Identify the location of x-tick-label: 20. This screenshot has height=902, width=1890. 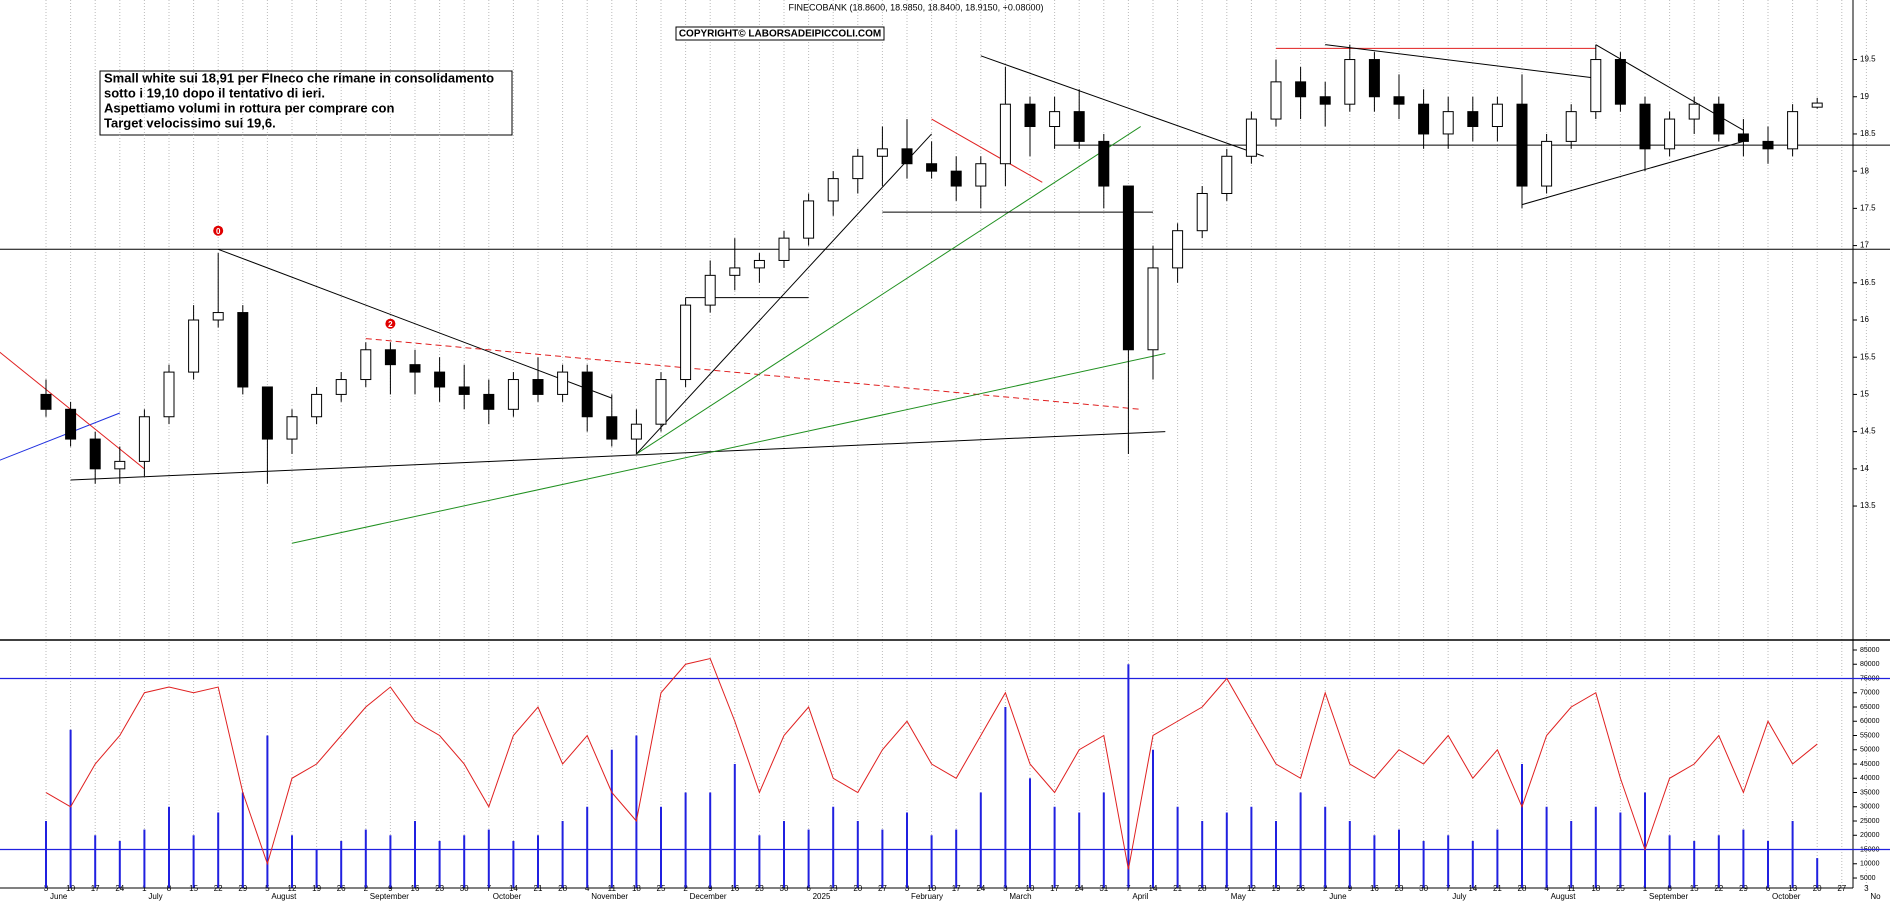
(1817, 888).